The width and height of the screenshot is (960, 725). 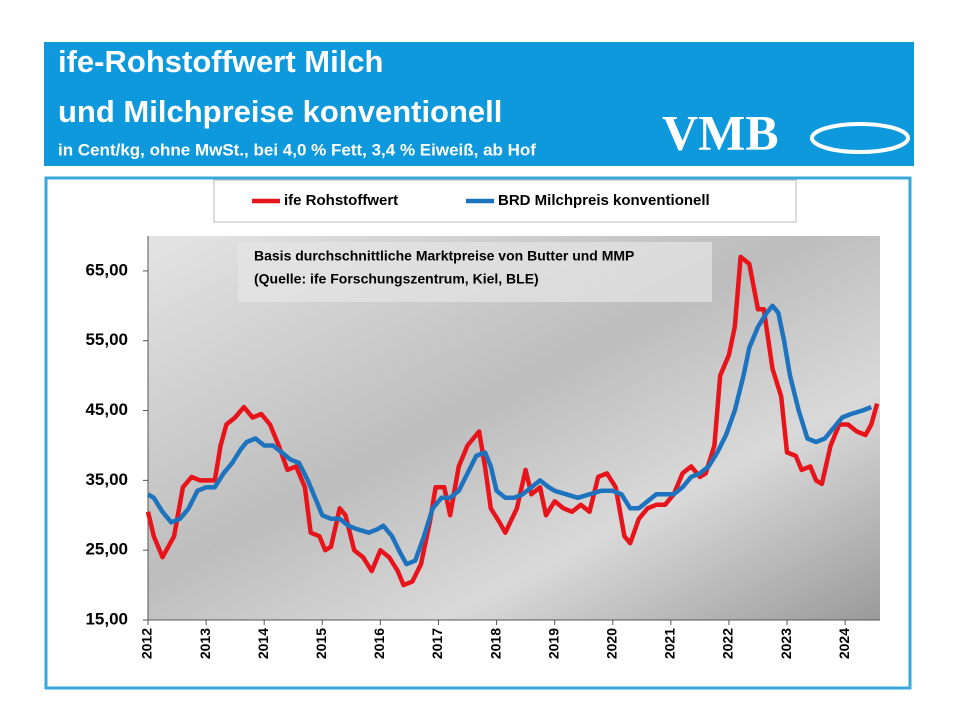 I want to click on logo-mark, so click(x=860, y=138).